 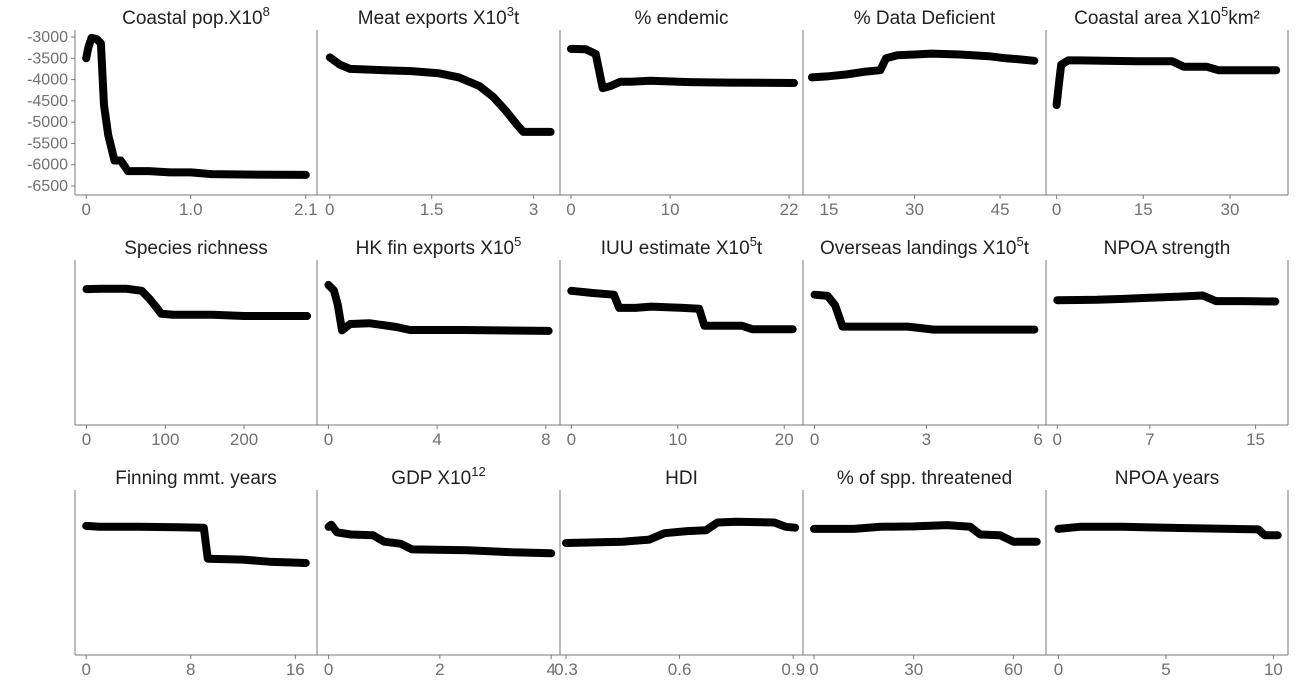 What do you see at coordinates (47, 80) in the screenshot?
I see `y-tick-label: -4000` at bounding box center [47, 80].